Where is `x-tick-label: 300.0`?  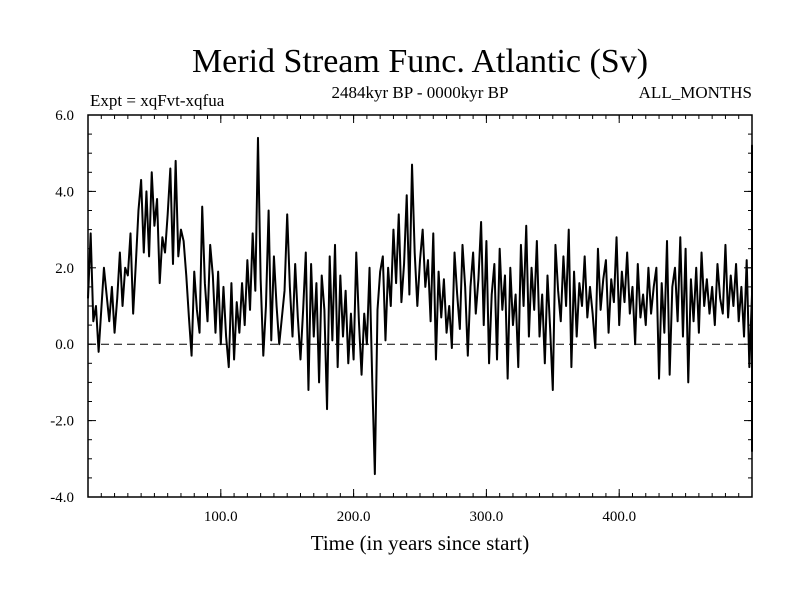 x-tick-label: 300.0 is located at coordinates (487, 517).